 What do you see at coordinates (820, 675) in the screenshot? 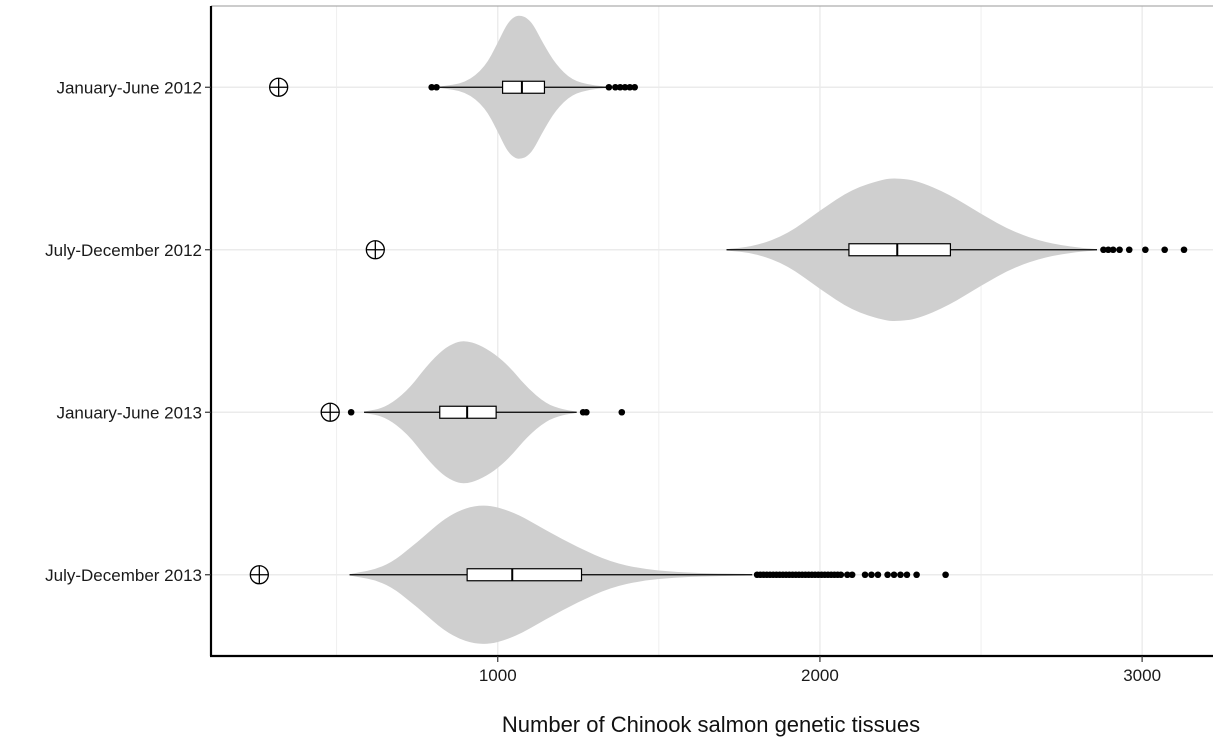
I see `x-tick-label: 2000` at bounding box center [820, 675].